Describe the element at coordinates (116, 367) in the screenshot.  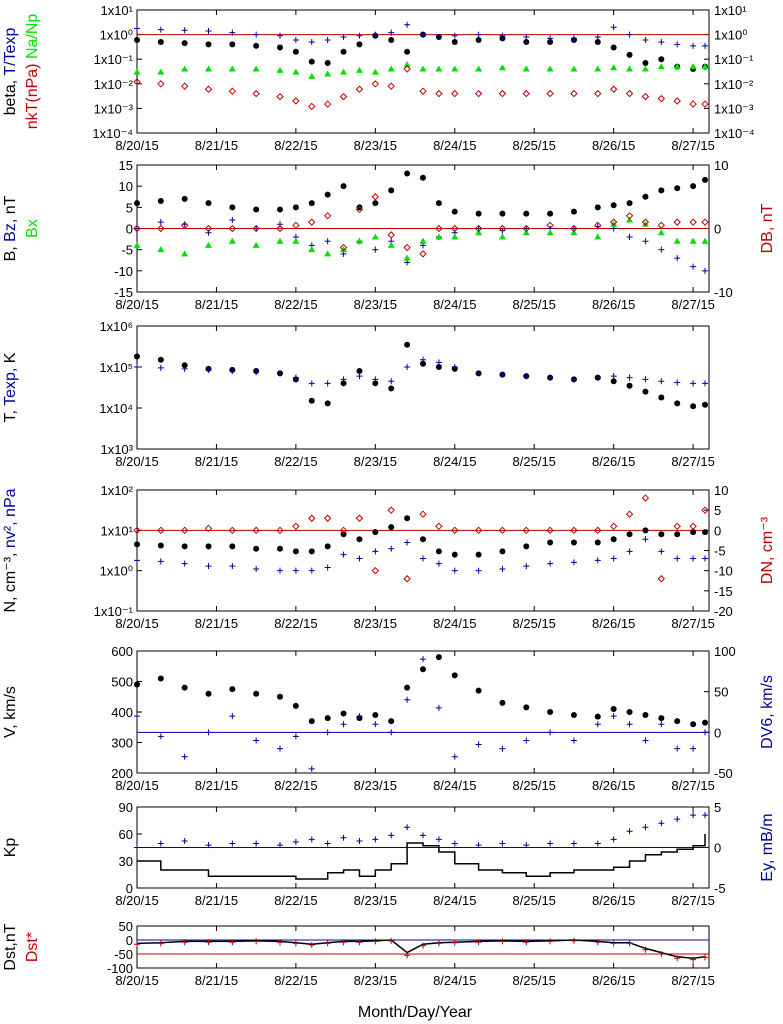
I see `y-tick-label: 1x10⁵` at that location.